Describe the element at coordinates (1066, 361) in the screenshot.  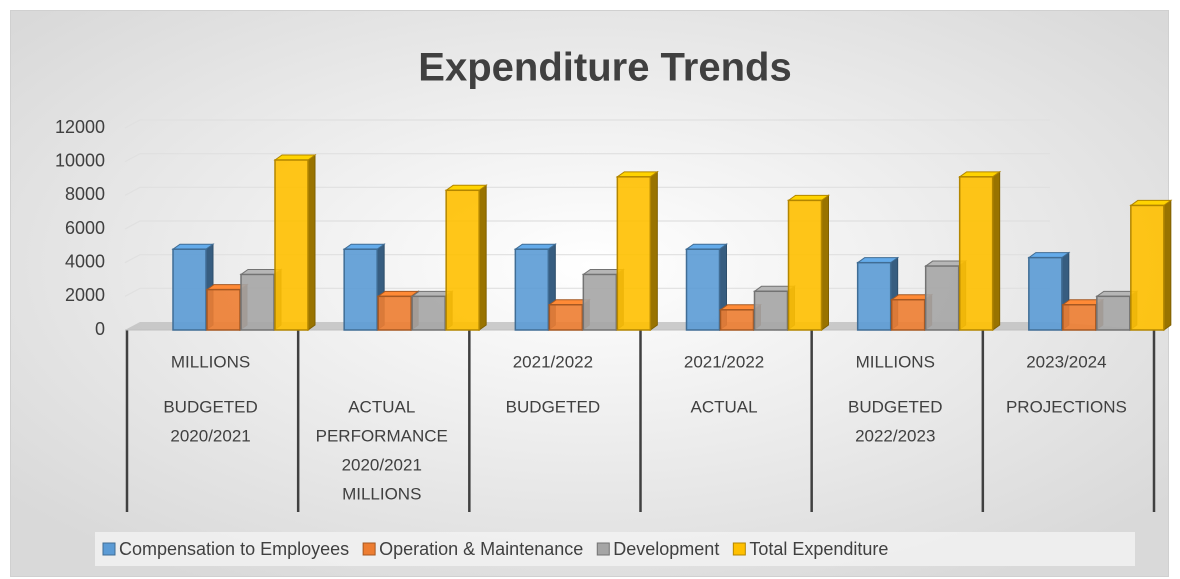
I see `x-tick-label: 2023/2024` at that location.